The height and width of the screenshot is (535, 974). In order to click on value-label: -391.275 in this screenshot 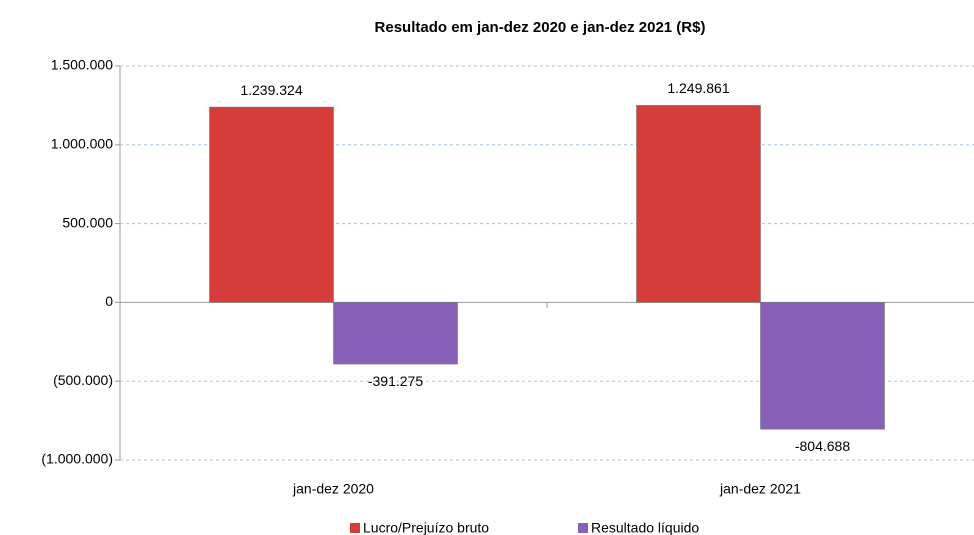, I will do `click(395, 381)`.